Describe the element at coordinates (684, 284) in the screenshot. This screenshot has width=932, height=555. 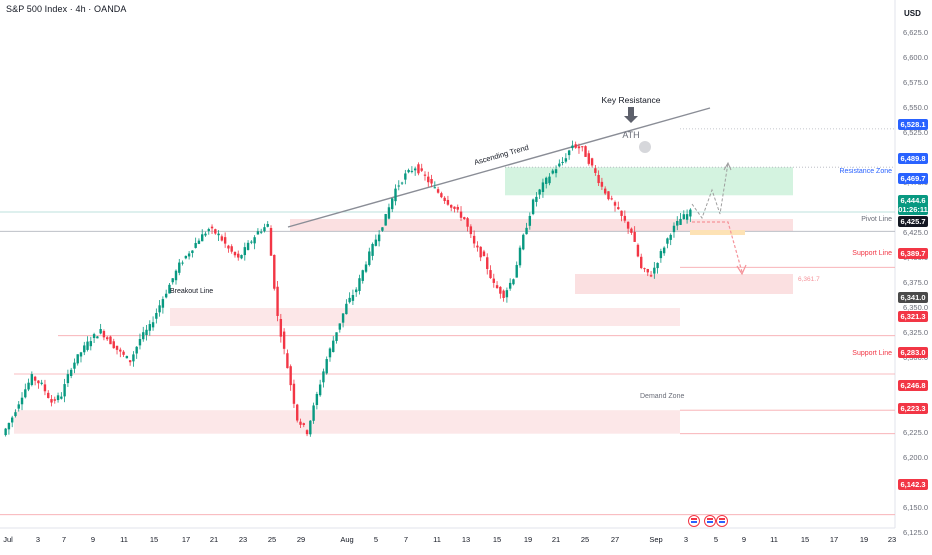
I see `support-zone` at that location.